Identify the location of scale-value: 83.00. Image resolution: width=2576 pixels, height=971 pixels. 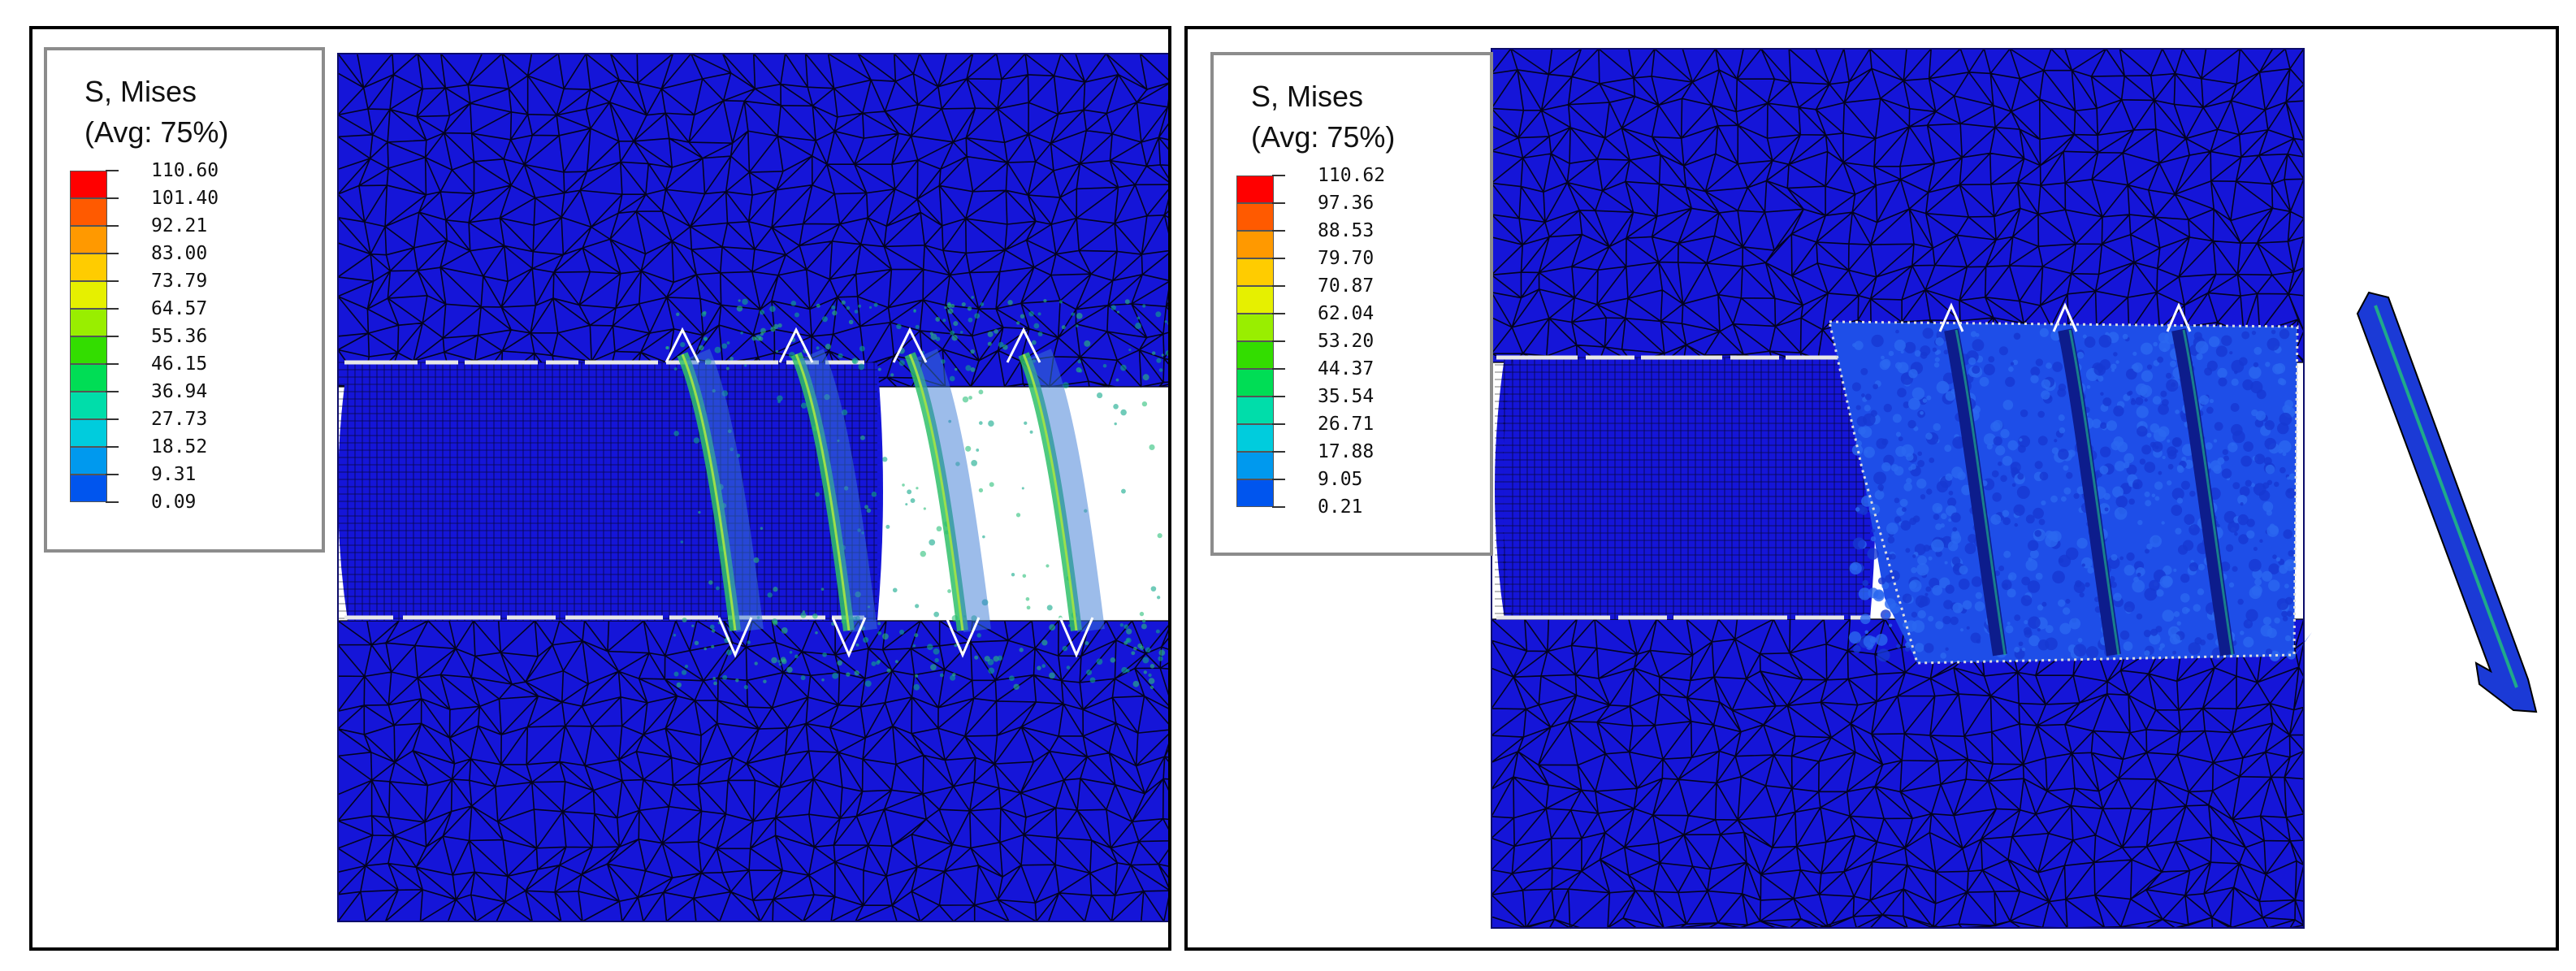
(179, 253).